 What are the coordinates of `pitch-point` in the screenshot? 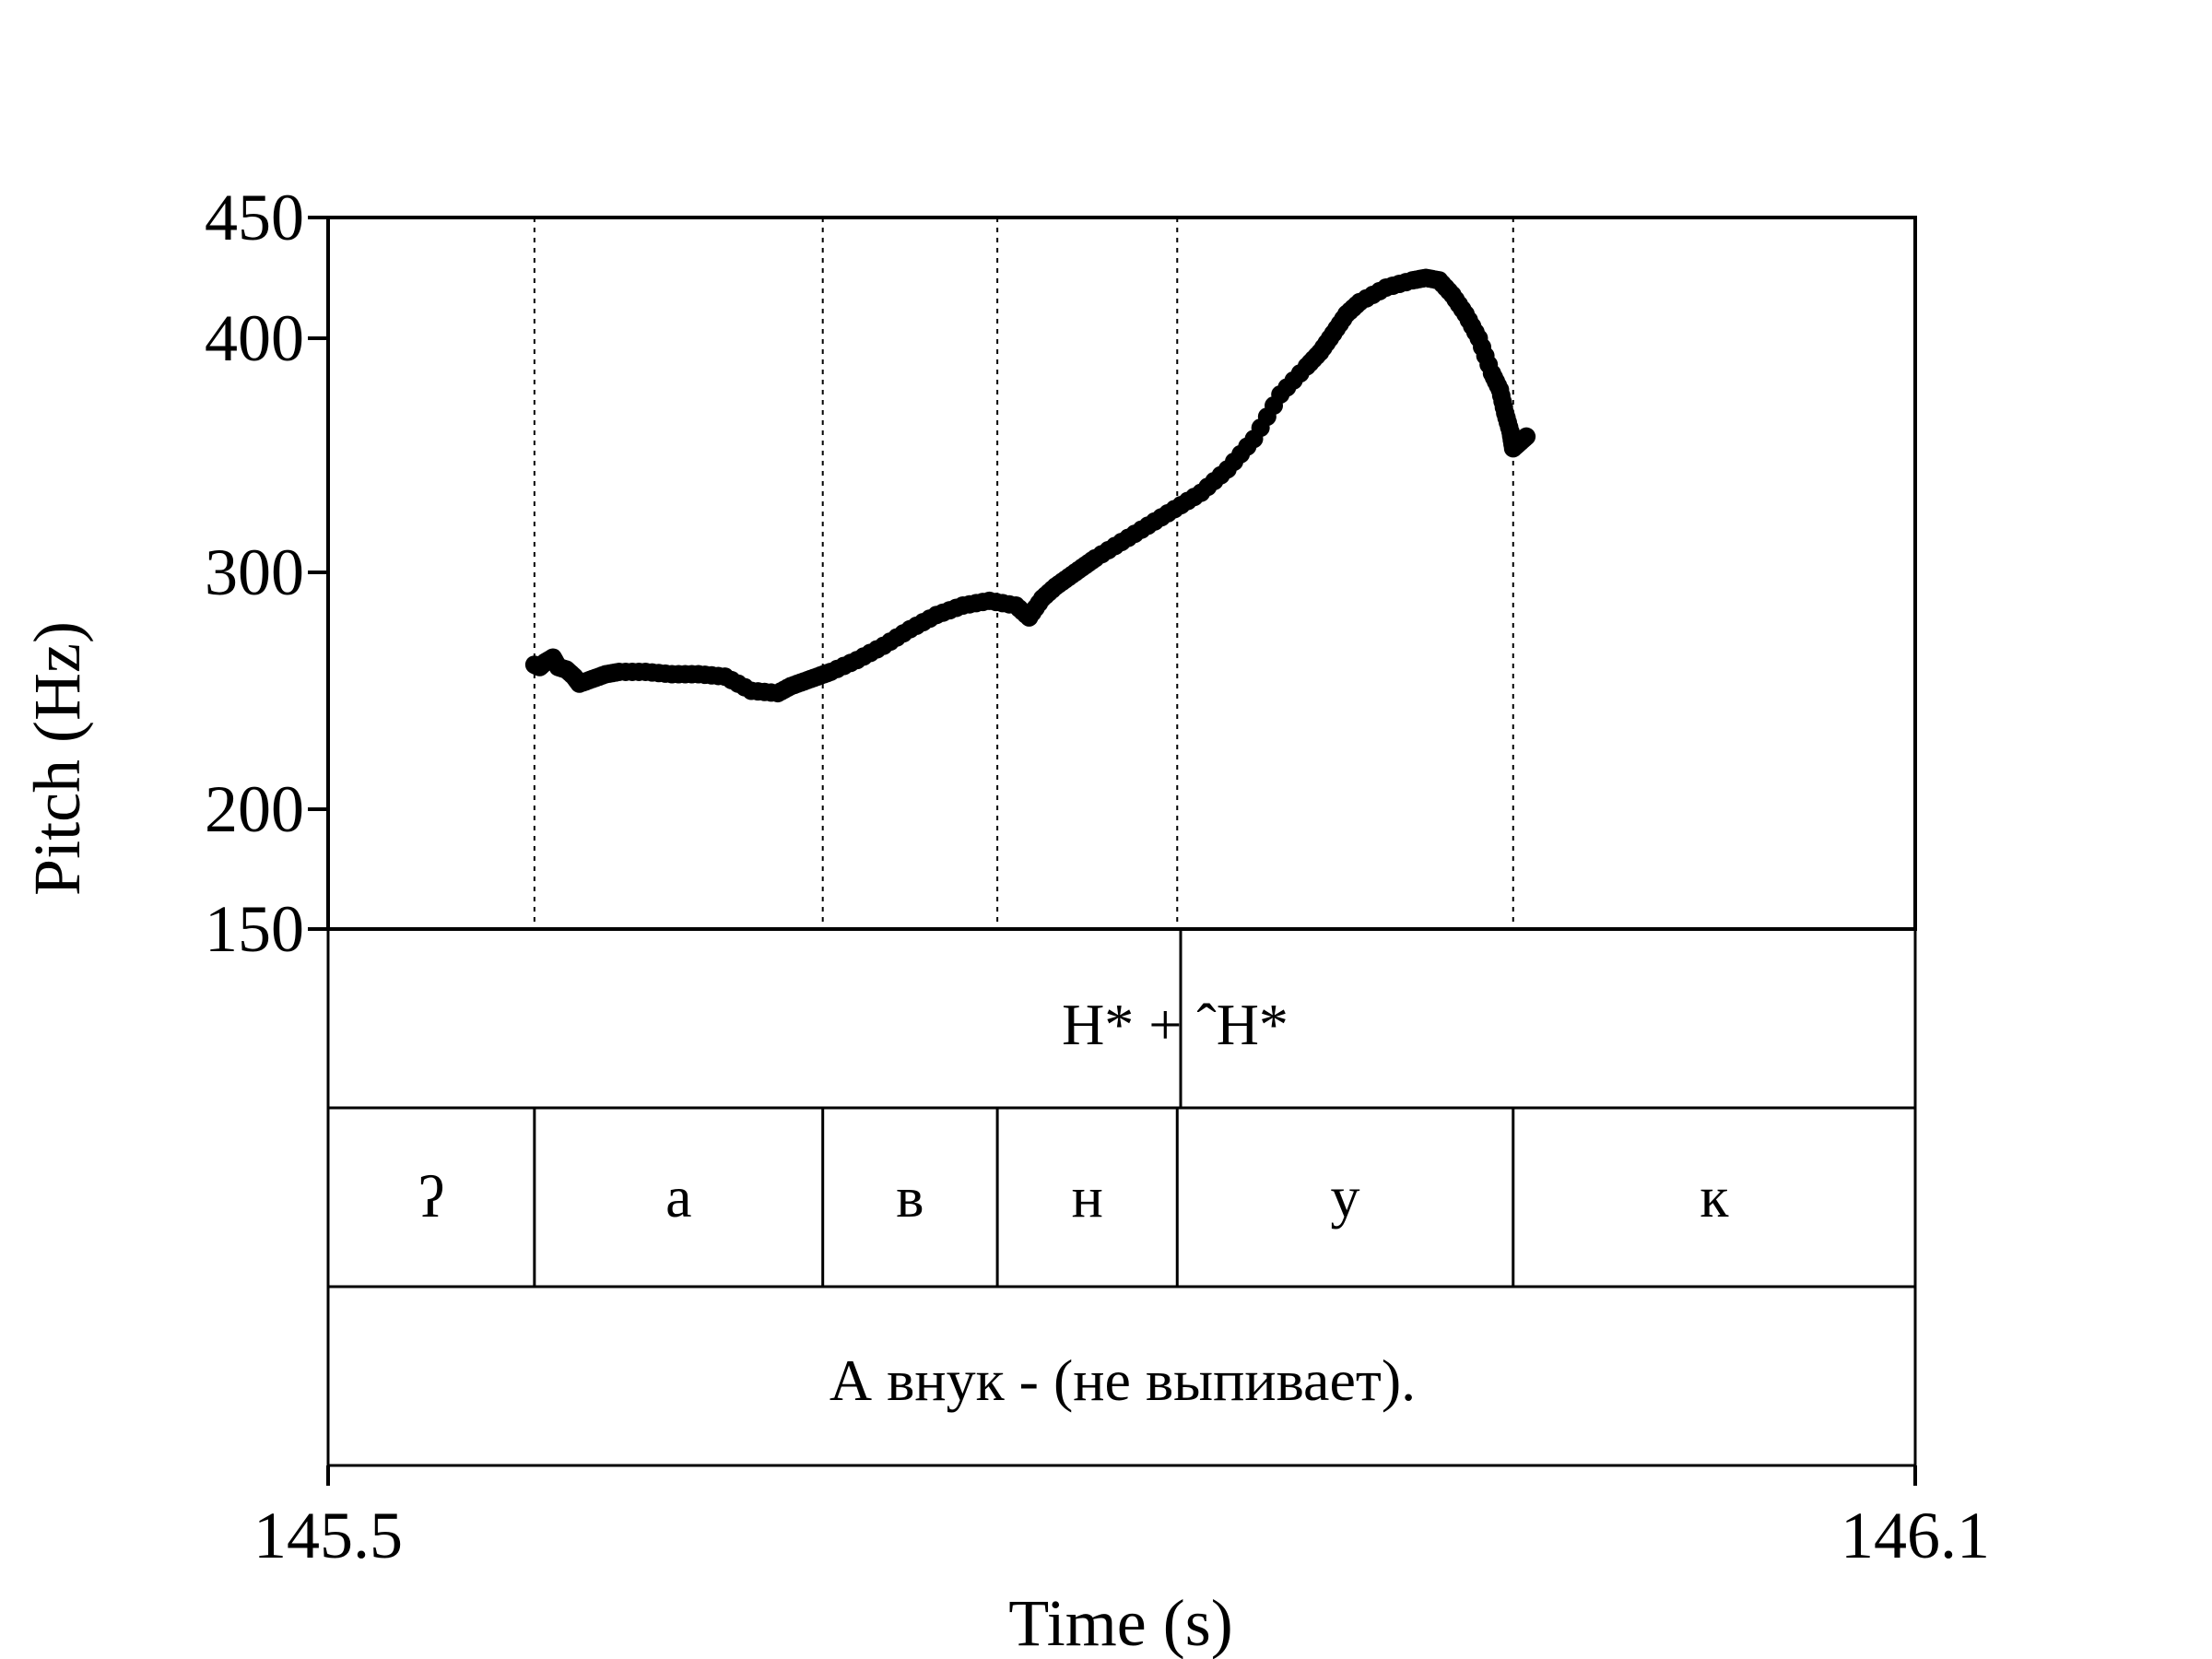 It's located at (1526, 436).